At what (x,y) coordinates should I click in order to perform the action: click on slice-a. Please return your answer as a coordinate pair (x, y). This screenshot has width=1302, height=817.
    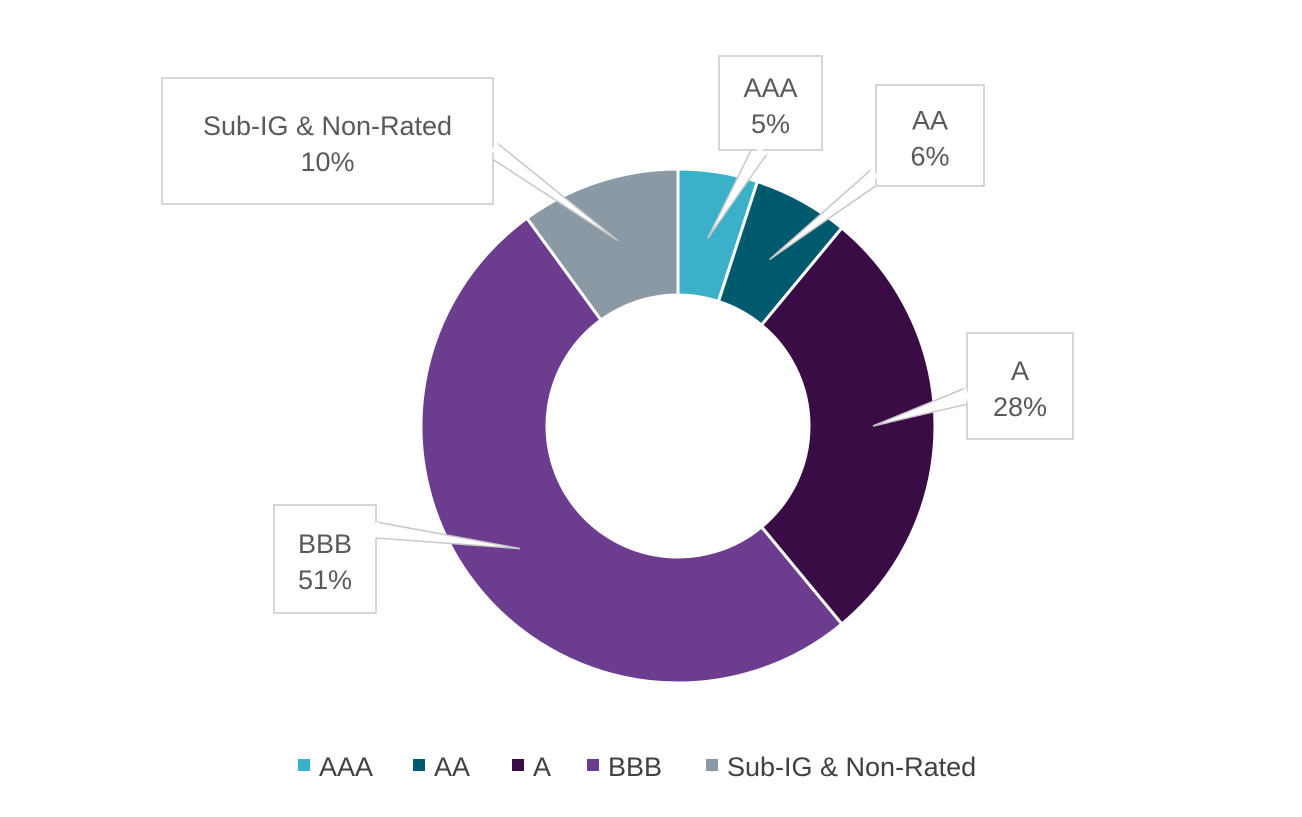
    Looking at the image, I should click on (848, 426).